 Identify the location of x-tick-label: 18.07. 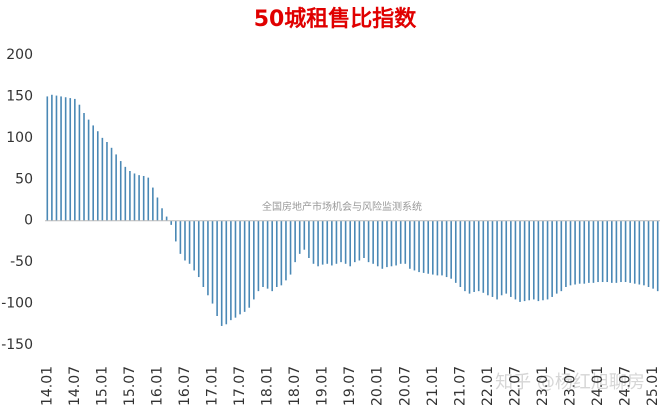
(295, 386).